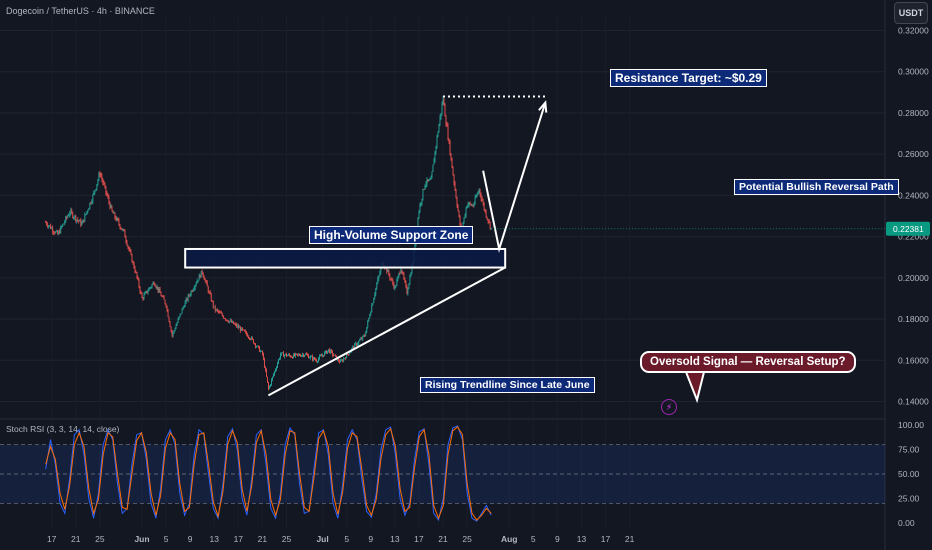 The width and height of the screenshot is (932, 550). What do you see at coordinates (100, 539) in the screenshot?
I see `time-tick-label: 25` at bounding box center [100, 539].